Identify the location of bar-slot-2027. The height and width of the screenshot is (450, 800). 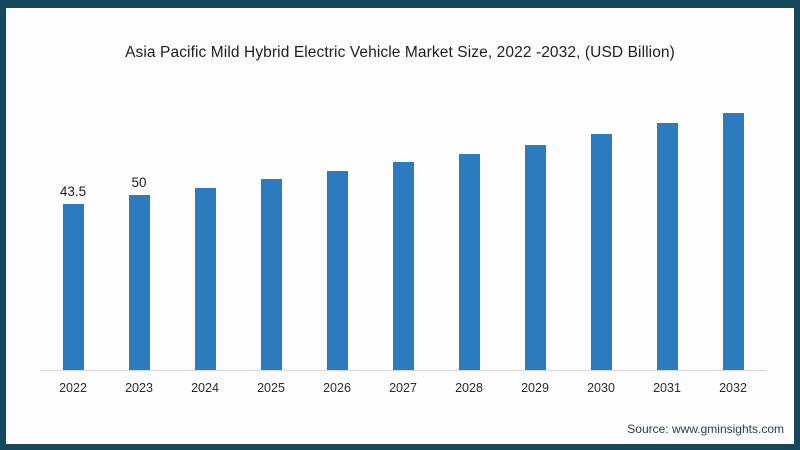
(403, 266).